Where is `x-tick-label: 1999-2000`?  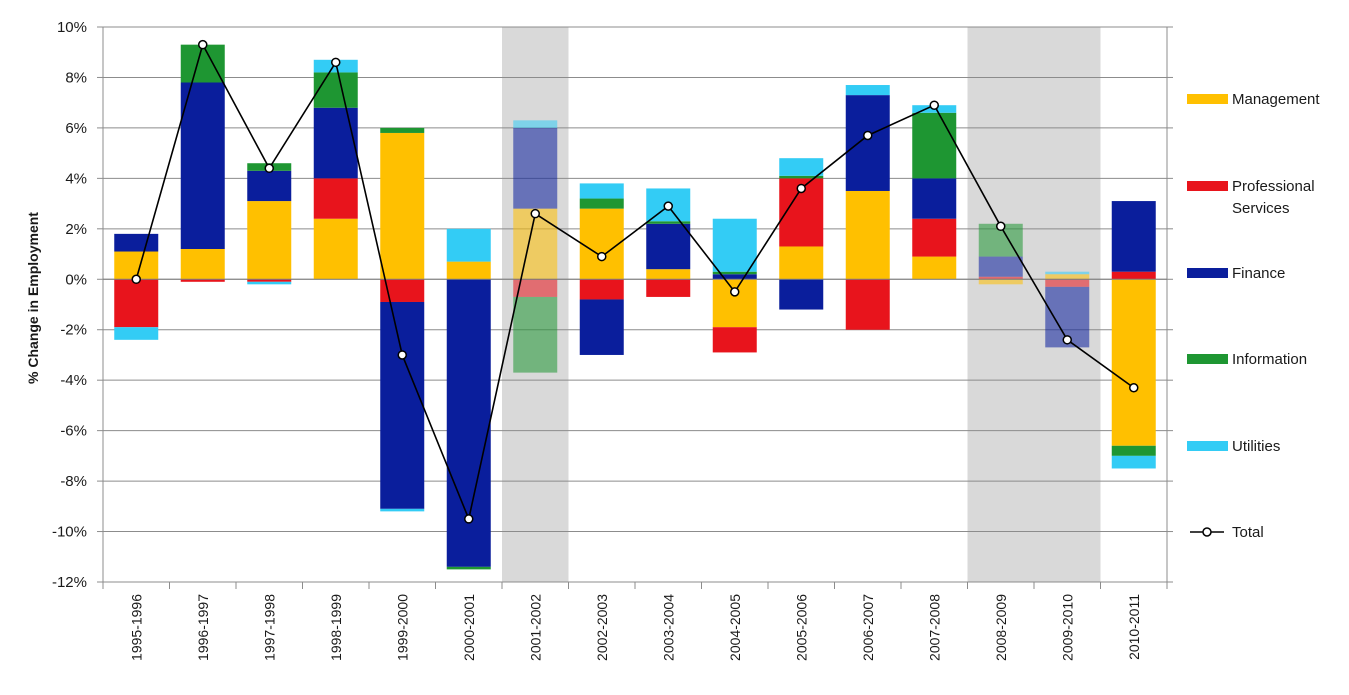
x-tick-label: 1999-2000 is located at coordinates (402, 627).